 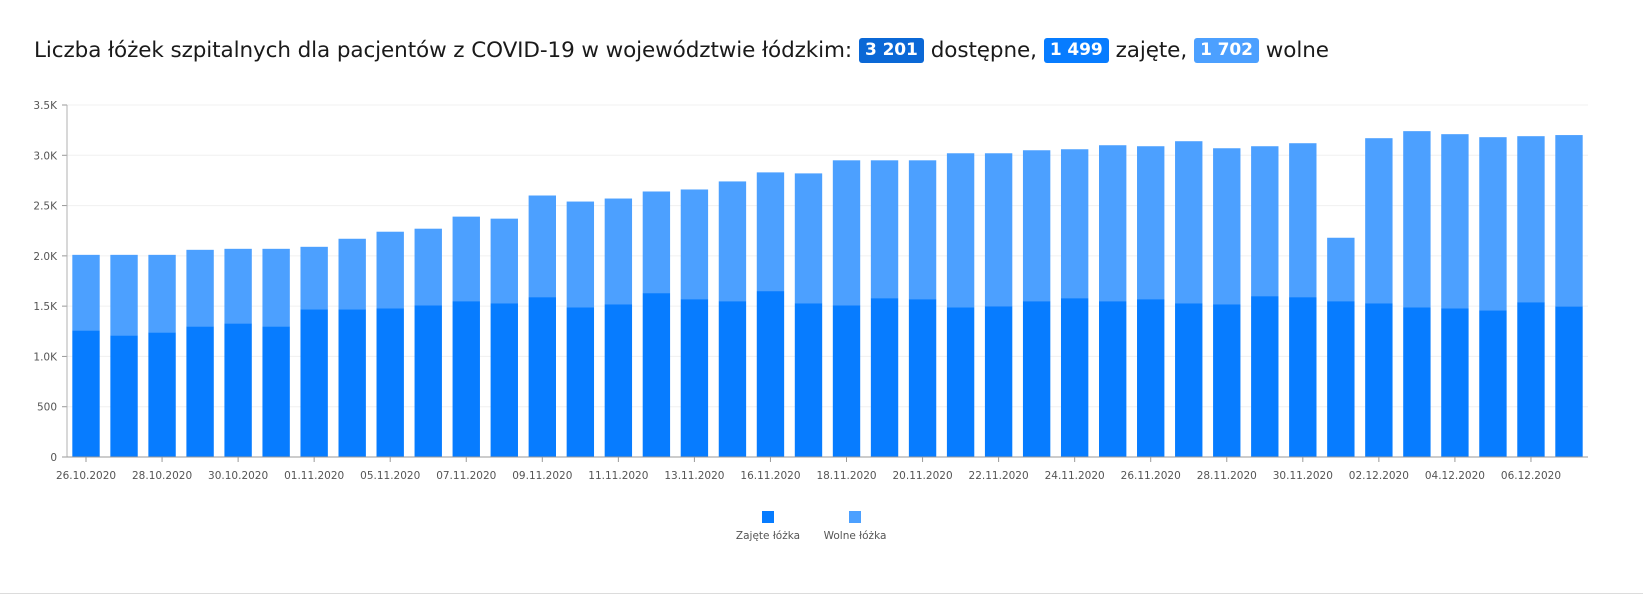 What do you see at coordinates (999, 476) in the screenshot?
I see `x-tick-label: 22.11.2020` at bounding box center [999, 476].